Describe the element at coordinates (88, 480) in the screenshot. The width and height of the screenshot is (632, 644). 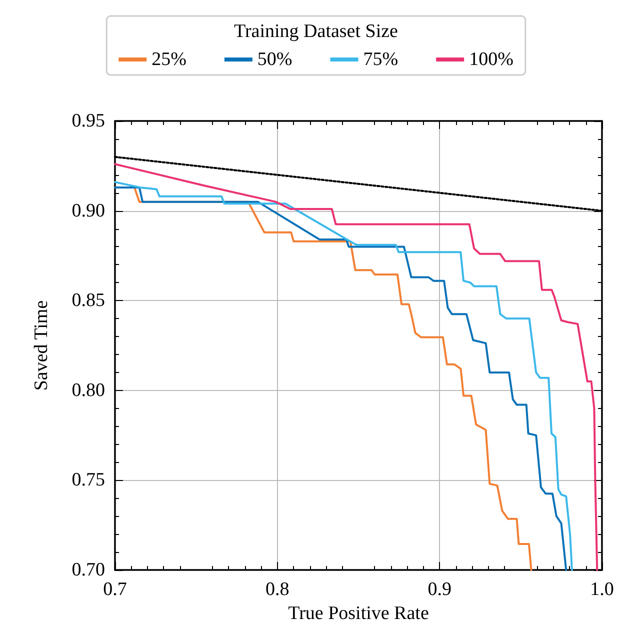
I see `y-tick-label: 0.75` at that location.